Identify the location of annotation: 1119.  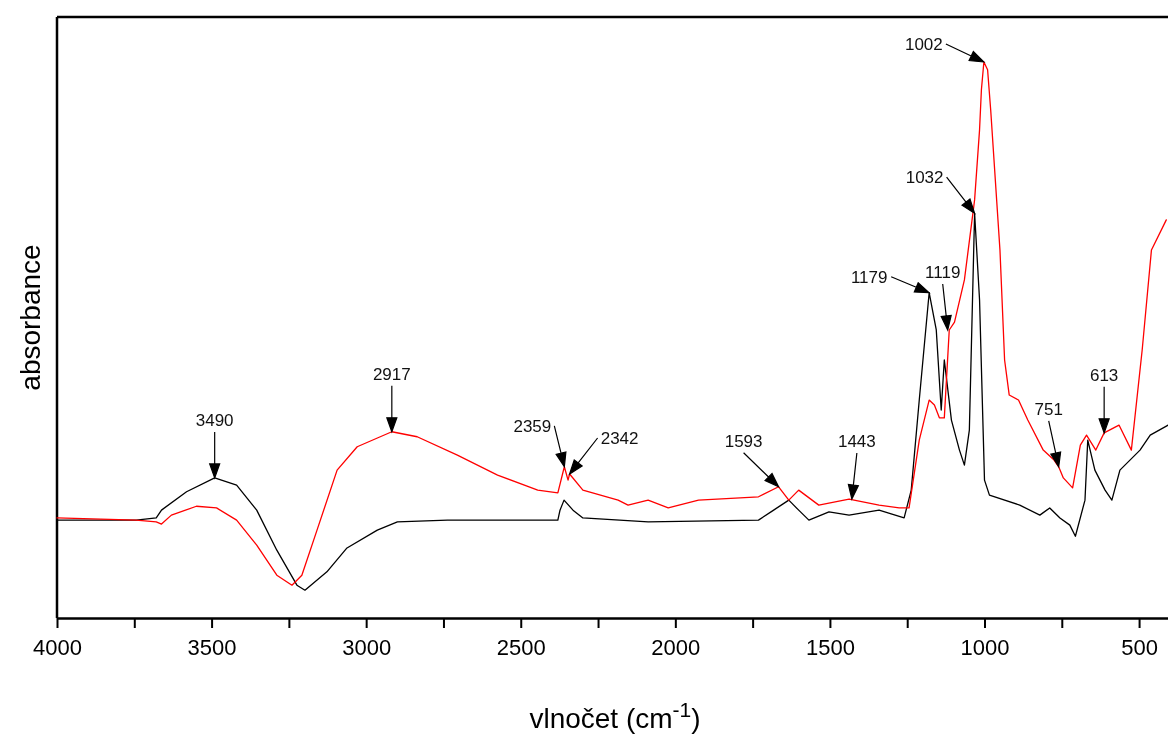
(943, 272).